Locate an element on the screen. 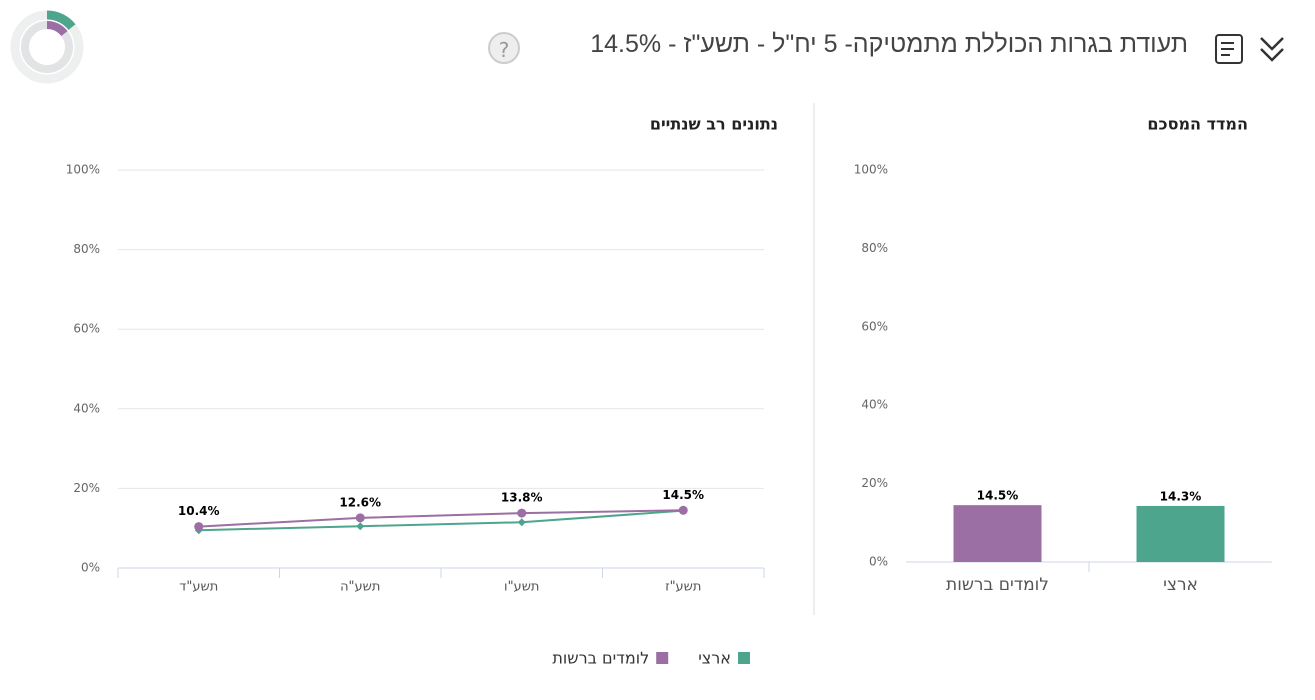 The width and height of the screenshot is (1315, 700). legend-label: ארצי is located at coordinates (714, 658).